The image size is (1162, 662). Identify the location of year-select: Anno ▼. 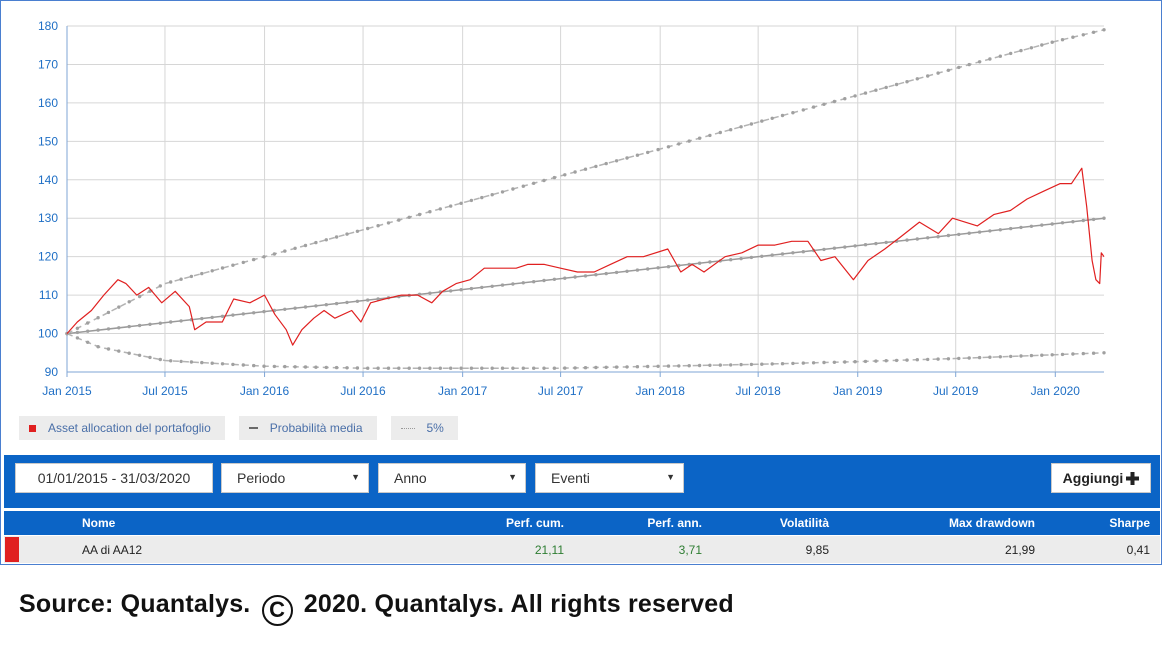
(452, 478).